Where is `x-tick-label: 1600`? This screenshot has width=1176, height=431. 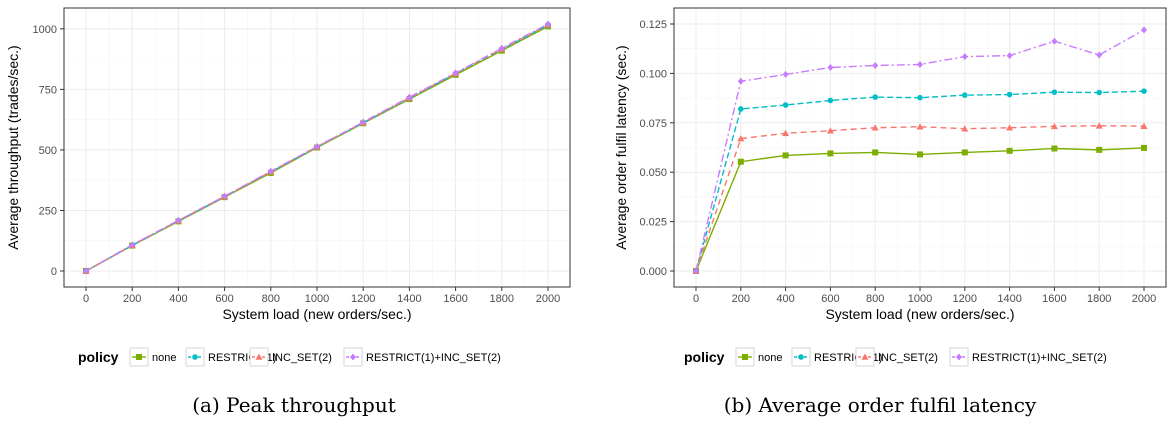 x-tick-label: 1600 is located at coordinates (1054, 299).